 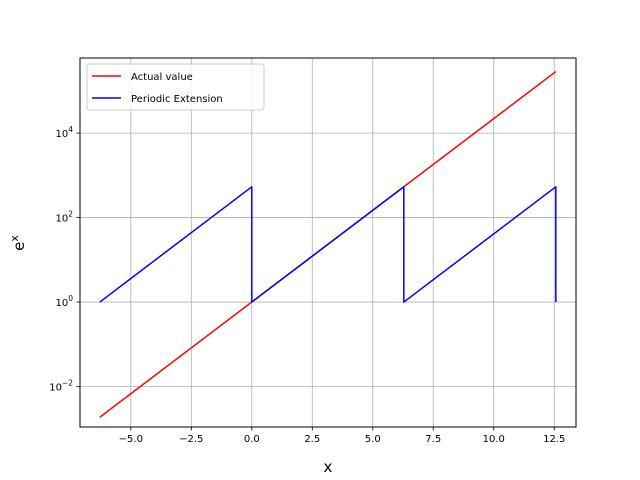 What do you see at coordinates (342, 436) in the screenshot?
I see `x-axis: −5.0 −2.5 0.0 2.5 5.0 7.5 10.0 12.5` at bounding box center [342, 436].